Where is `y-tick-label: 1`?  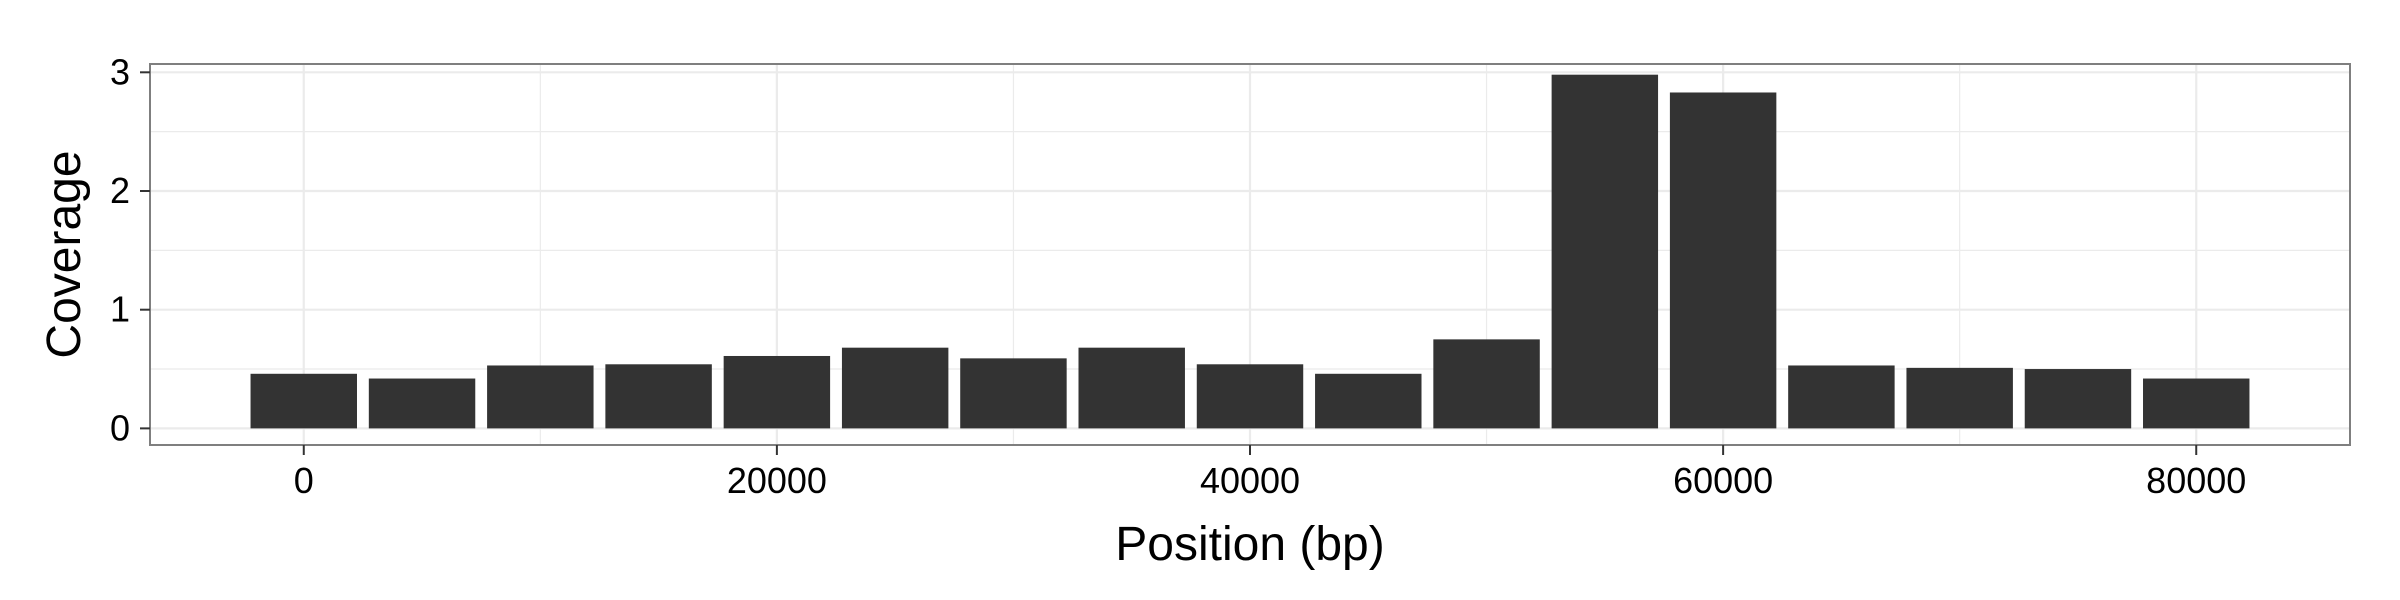
y-tick-label: 1 is located at coordinates (120, 309).